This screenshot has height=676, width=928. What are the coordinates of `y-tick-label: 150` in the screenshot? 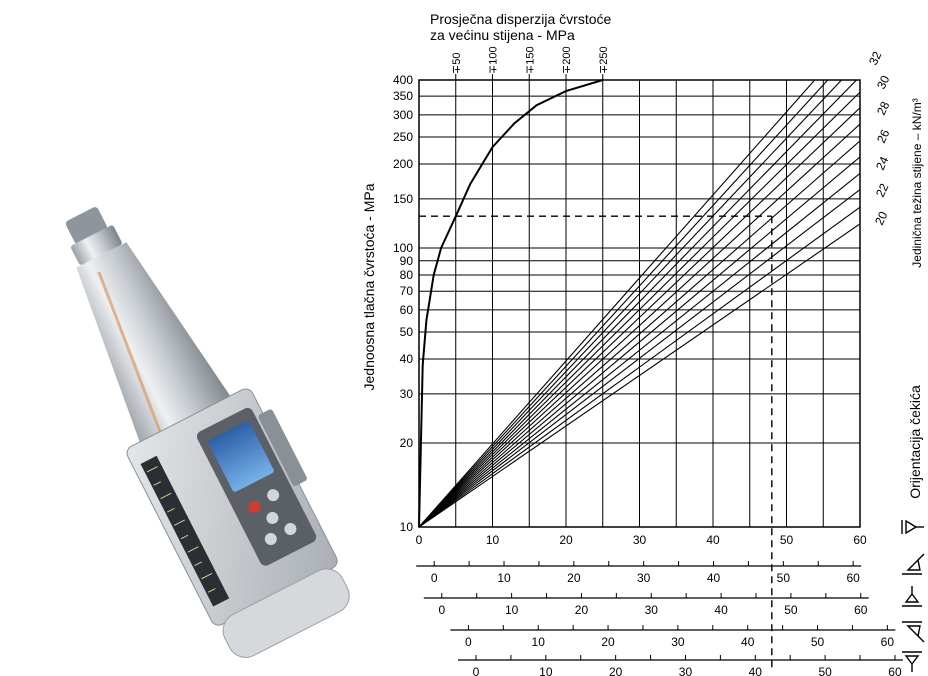 It's located at (403, 199).